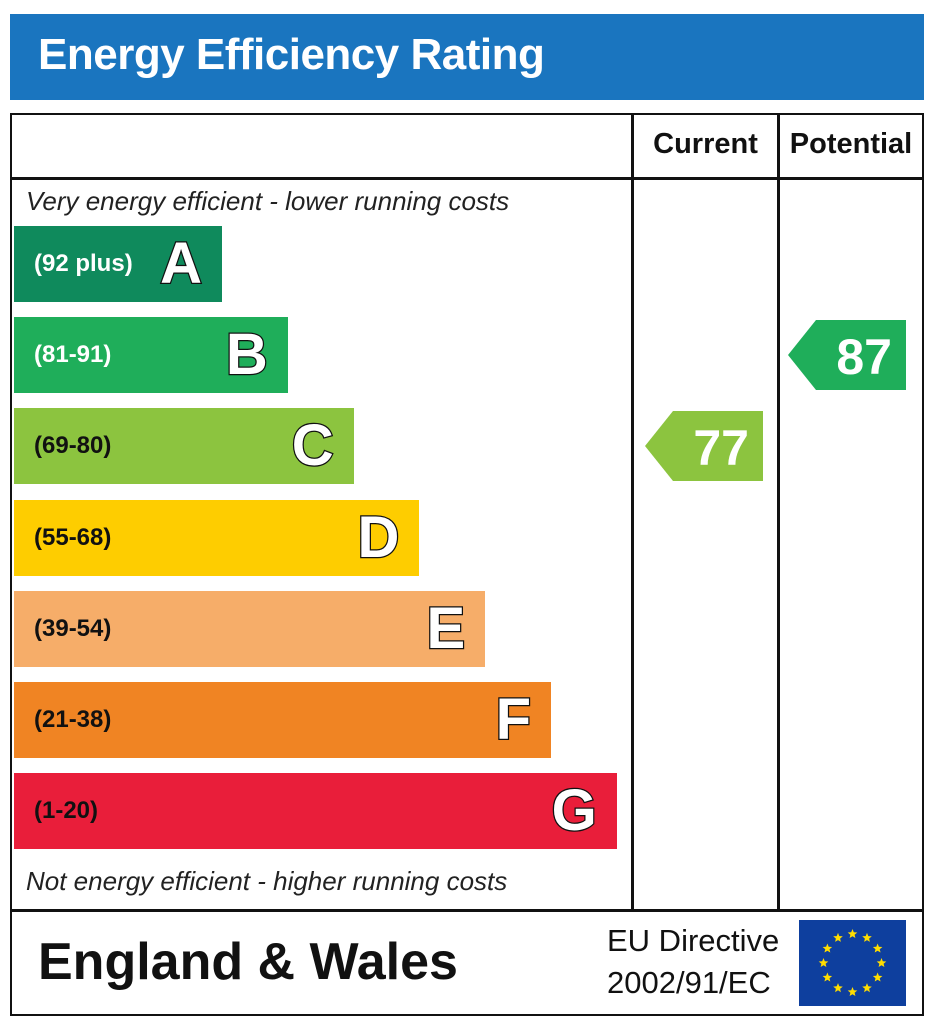 The image size is (933, 1024). I want to click on chart-title: Energy Efficiency Rating, so click(291, 54).